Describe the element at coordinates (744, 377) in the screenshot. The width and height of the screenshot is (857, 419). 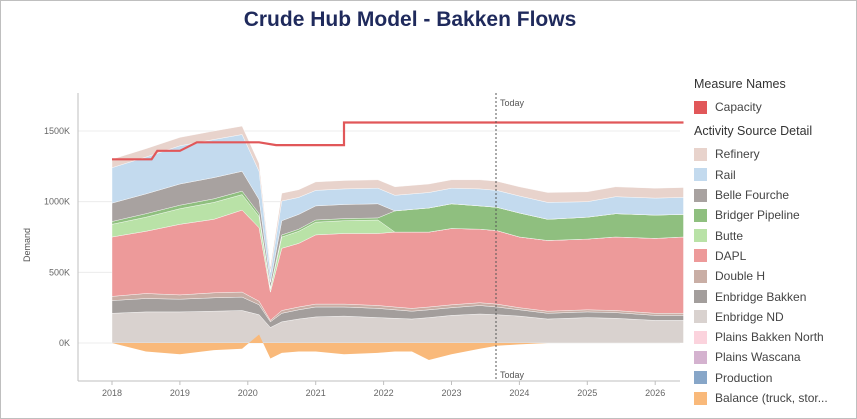
I see `legend-label: Production` at that location.